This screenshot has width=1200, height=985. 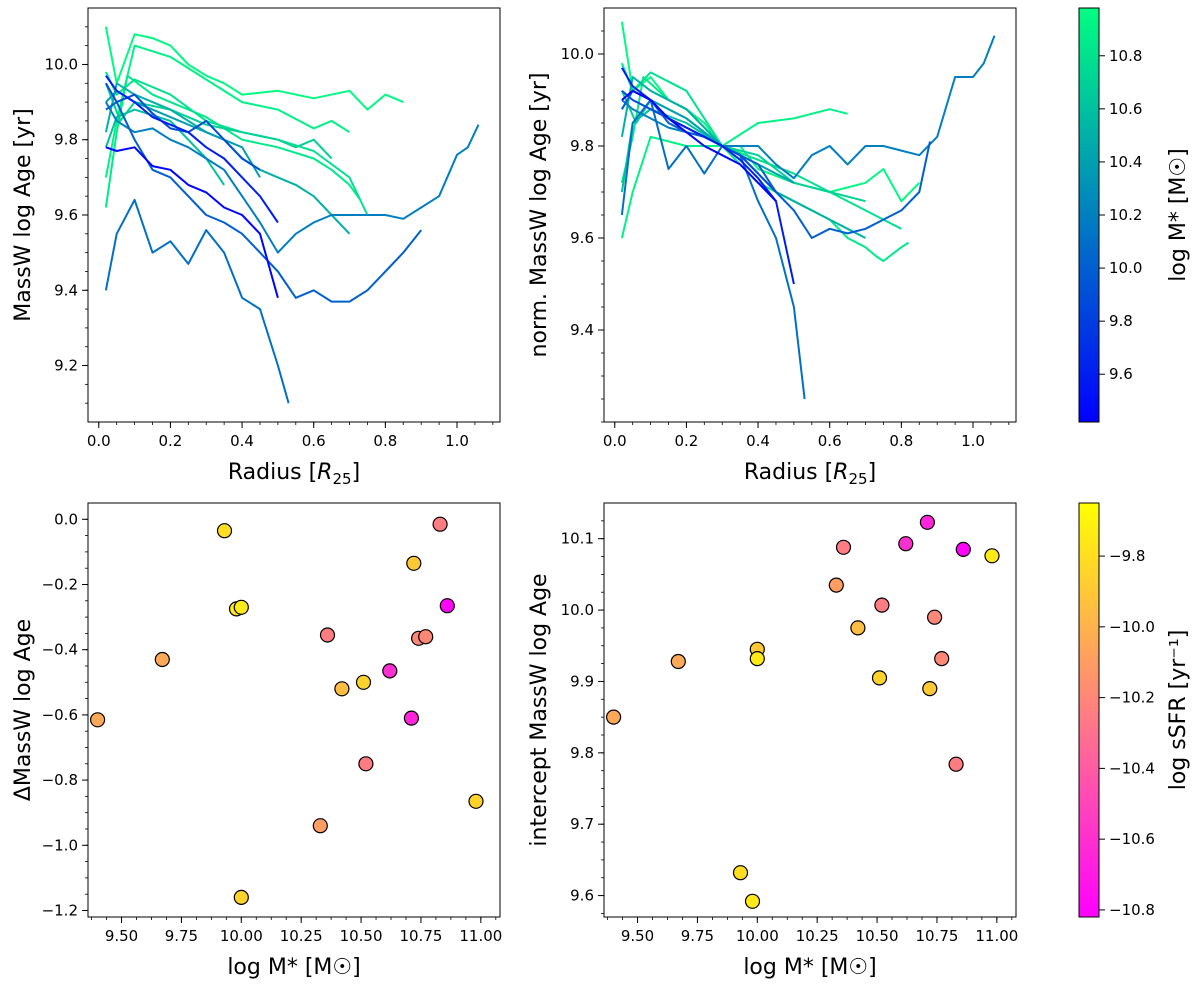 I want to click on series-line-g11, so click(x=263, y=202).